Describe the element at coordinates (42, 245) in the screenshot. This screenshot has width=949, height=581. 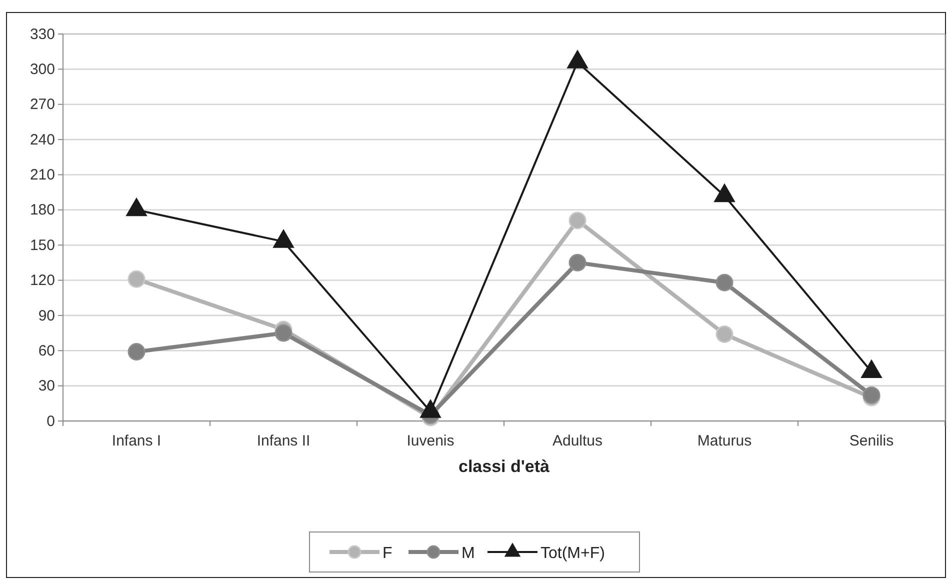
I see `y-tick-label: 150` at that location.